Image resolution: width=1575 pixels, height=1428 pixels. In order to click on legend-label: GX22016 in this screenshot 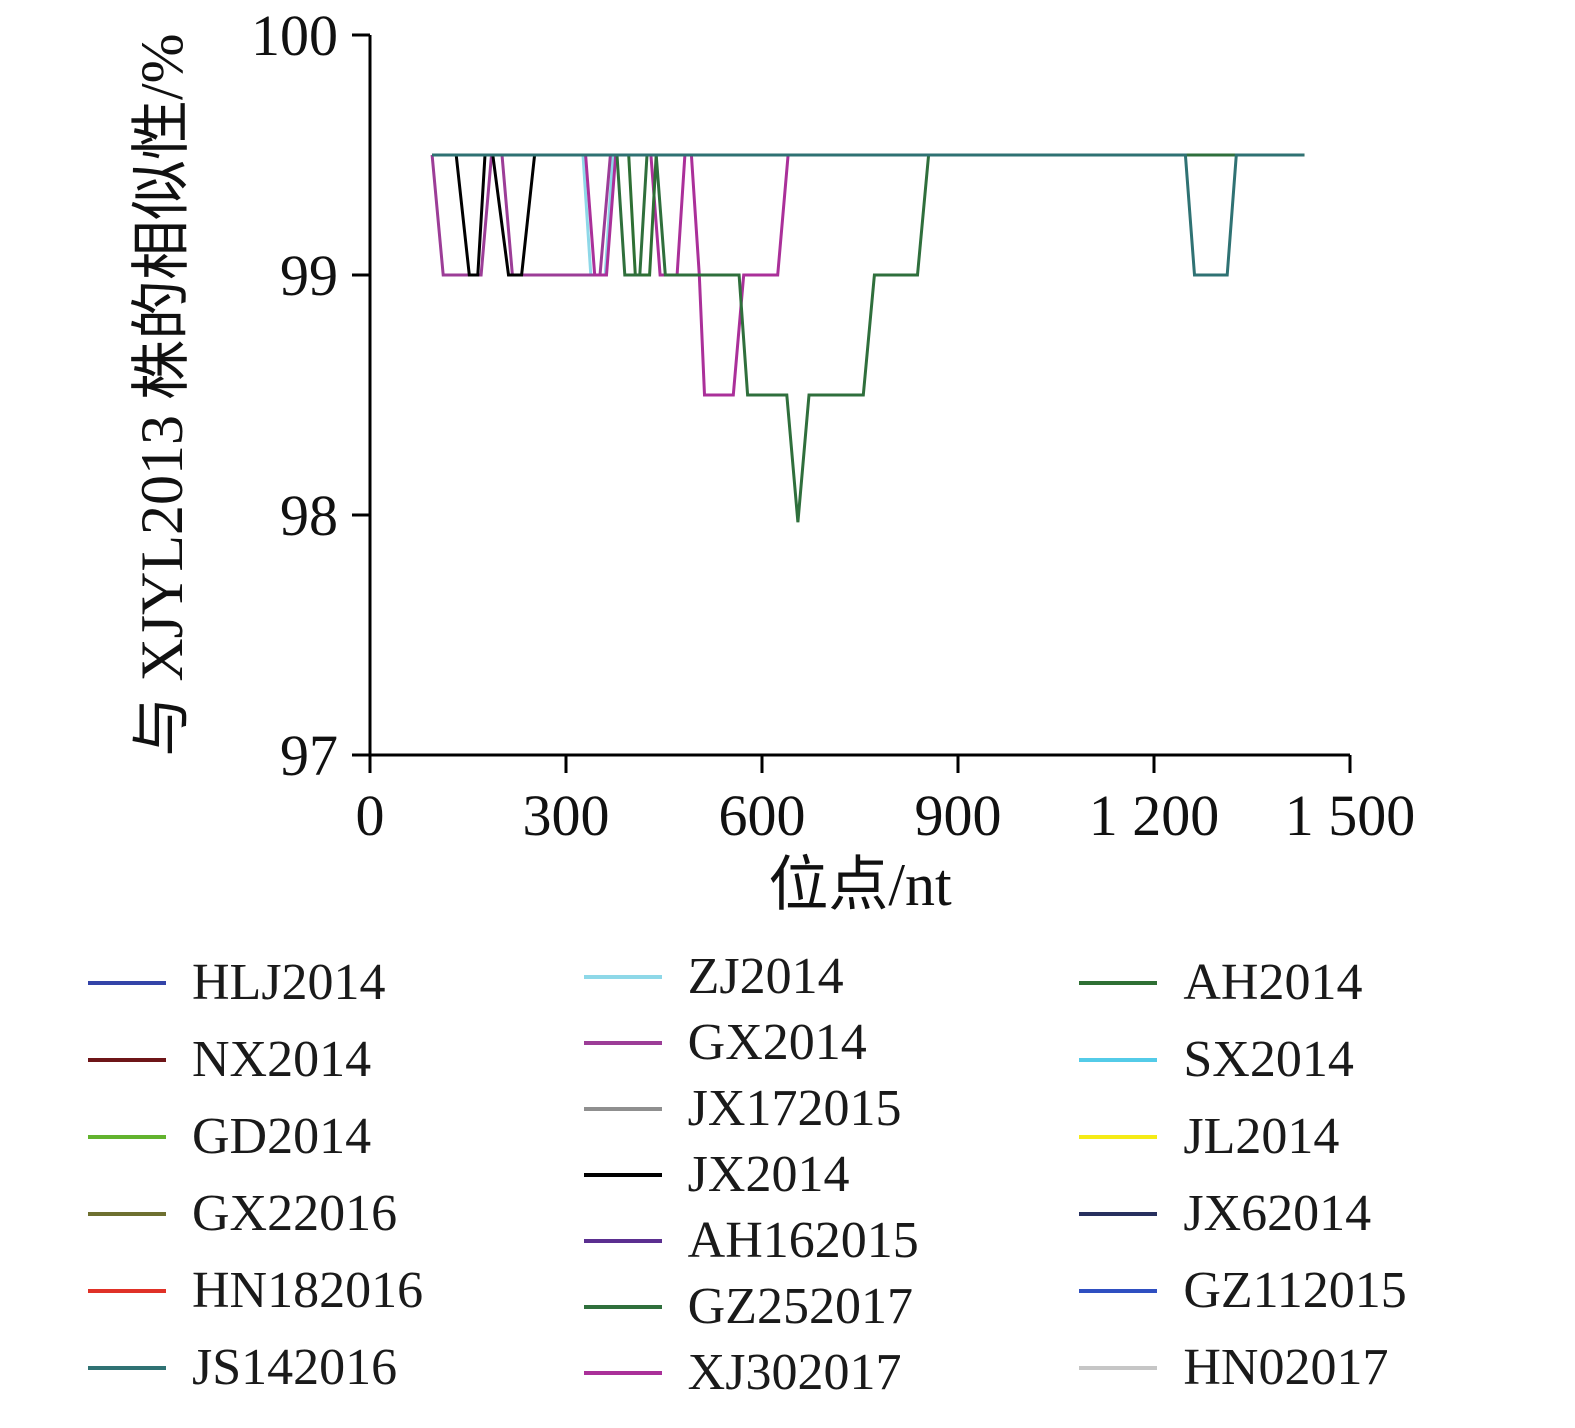, I will do `click(295, 1213)`.